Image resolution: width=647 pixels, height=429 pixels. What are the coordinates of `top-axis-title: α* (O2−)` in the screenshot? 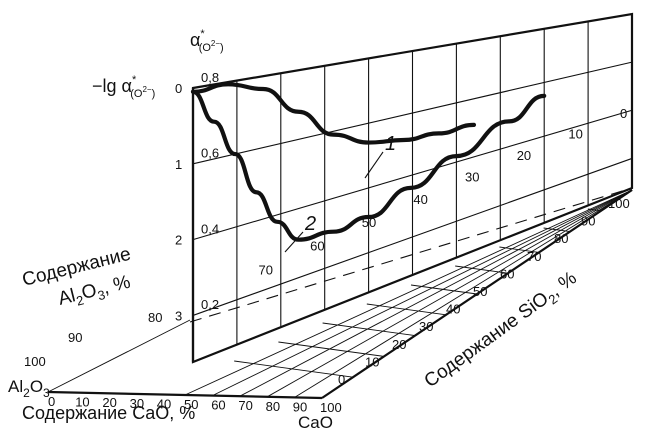 It's located at (207, 41).